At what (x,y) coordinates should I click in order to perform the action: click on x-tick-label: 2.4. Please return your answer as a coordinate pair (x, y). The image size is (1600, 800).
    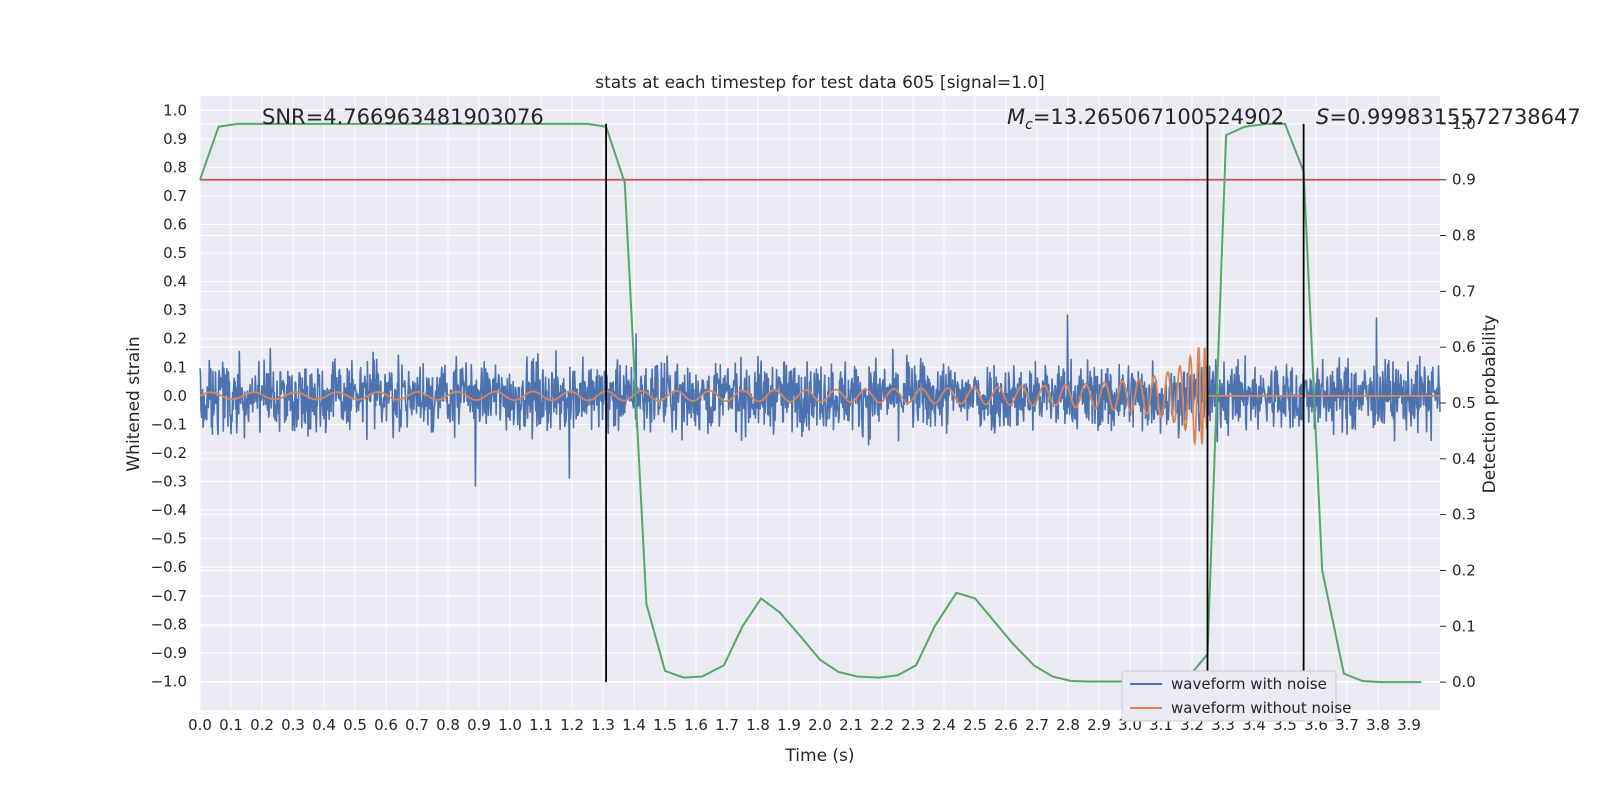
    Looking at the image, I should click on (944, 725).